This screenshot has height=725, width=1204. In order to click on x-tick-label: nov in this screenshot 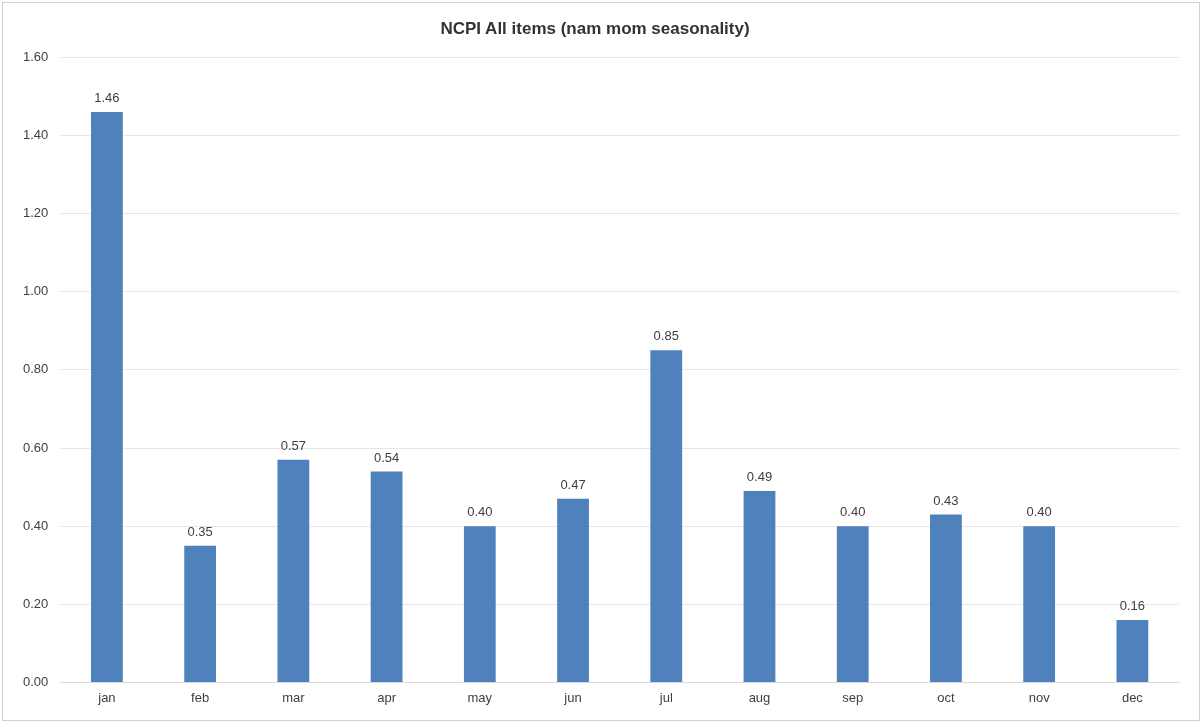, I will do `click(1039, 697)`.